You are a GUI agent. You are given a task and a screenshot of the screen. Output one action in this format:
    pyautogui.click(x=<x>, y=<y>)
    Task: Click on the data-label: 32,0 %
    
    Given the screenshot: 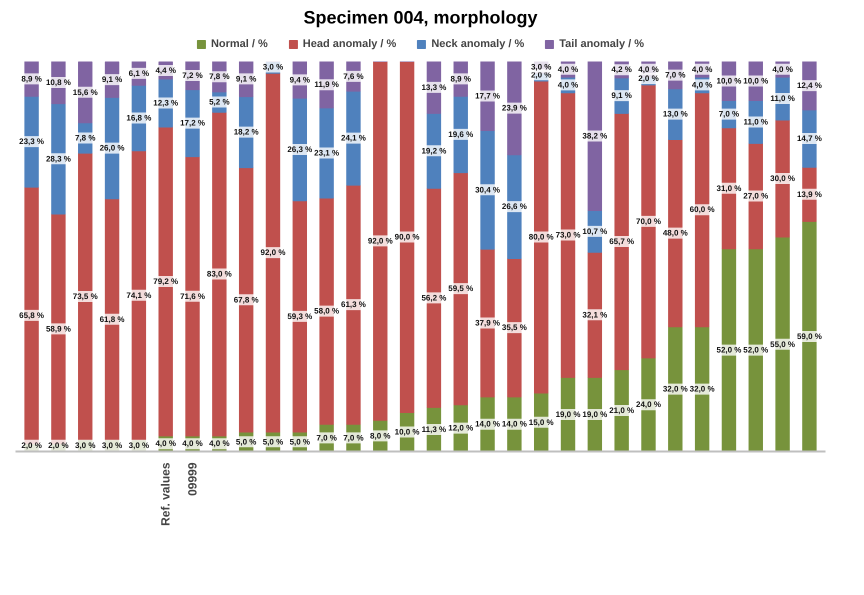 What is the action you would take?
    pyautogui.click(x=702, y=389)
    